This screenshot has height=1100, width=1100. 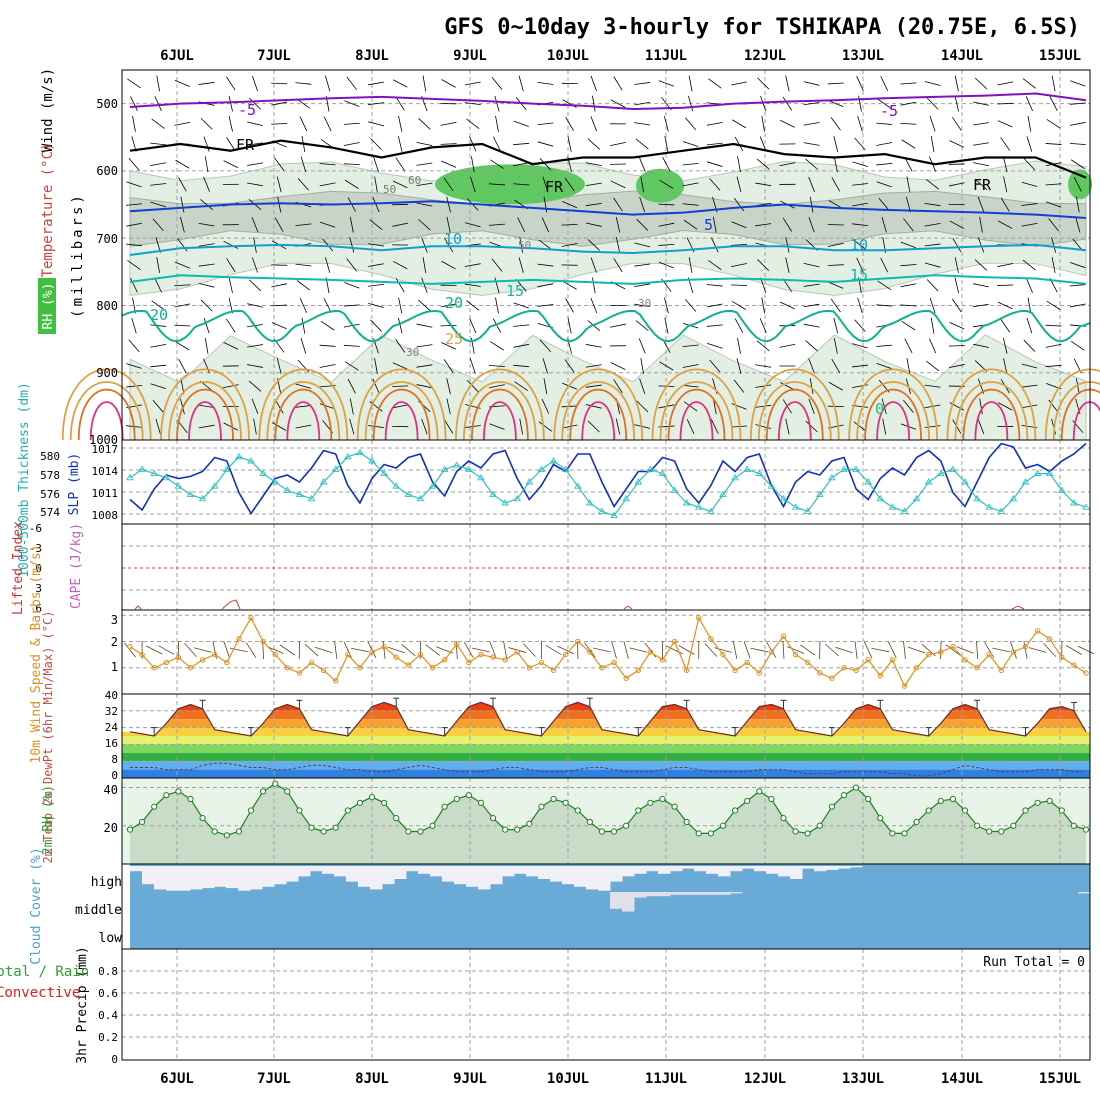 What do you see at coordinates (579, 604) in the screenshot?
I see `li-trace-blip` at bounding box center [579, 604].